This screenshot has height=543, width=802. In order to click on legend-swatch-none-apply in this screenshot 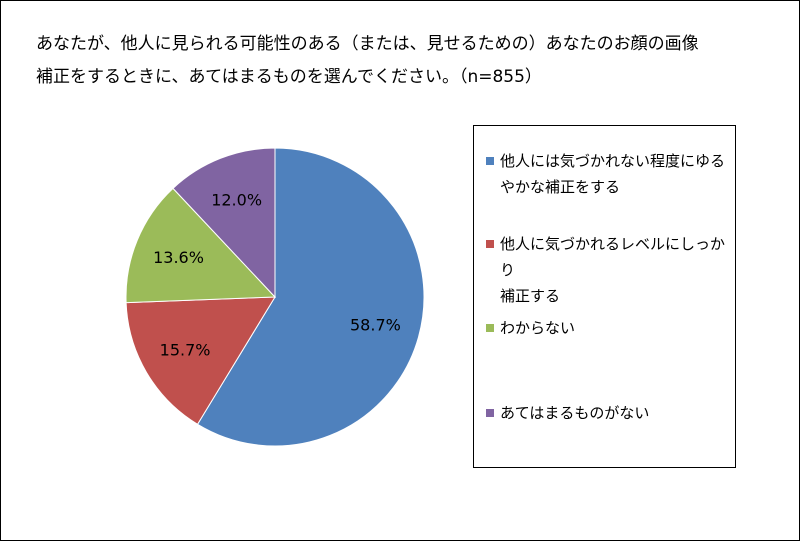, I will do `click(490, 413)`.